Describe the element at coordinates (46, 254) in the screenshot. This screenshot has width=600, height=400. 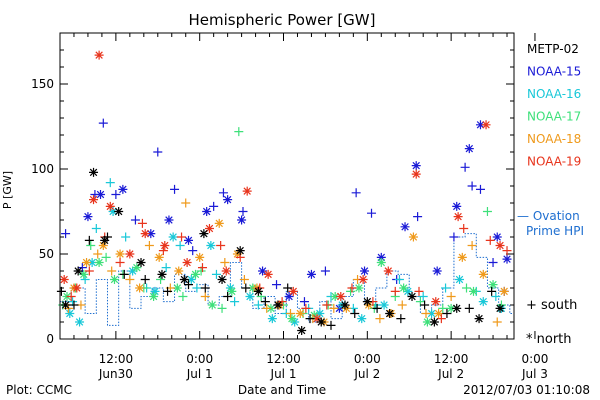
I see `y-tick-label: 50` at that location.